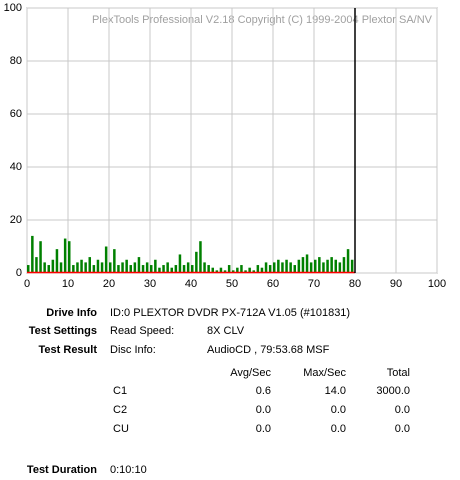 The width and height of the screenshot is (460, 480). Describe the element at coordinates (142, 331) in the screenshot. I see `info-key: Read Speed:` at that location.